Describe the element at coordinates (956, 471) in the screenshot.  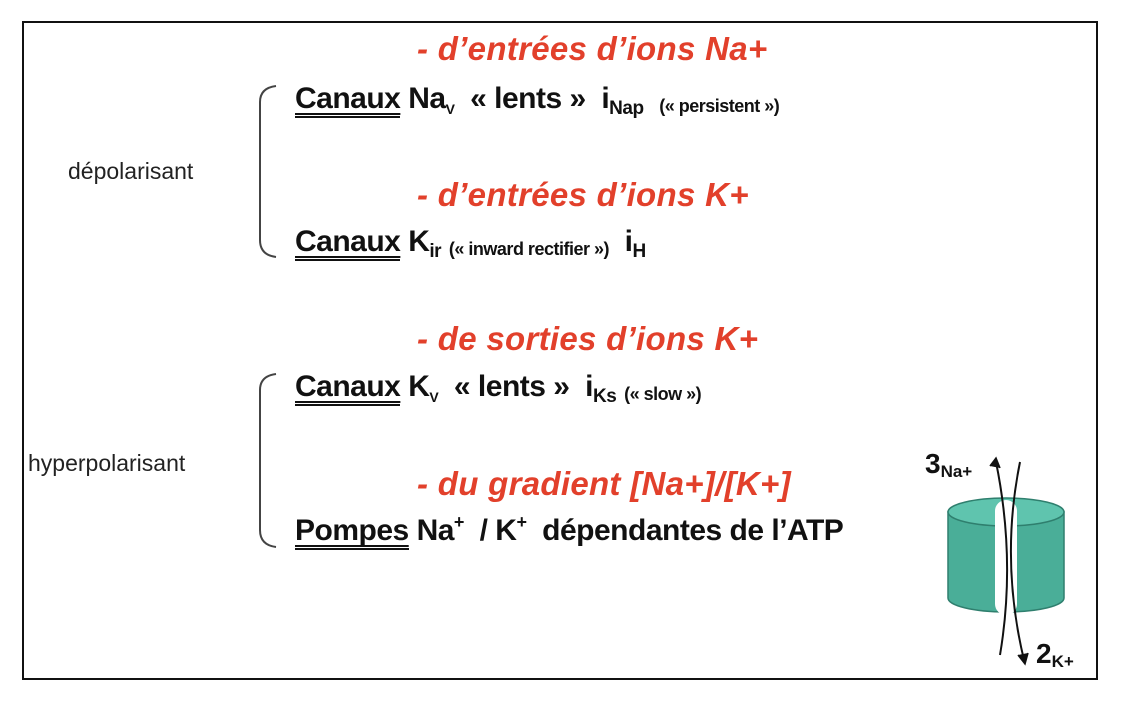
I see `na-label: Na+` at that location.